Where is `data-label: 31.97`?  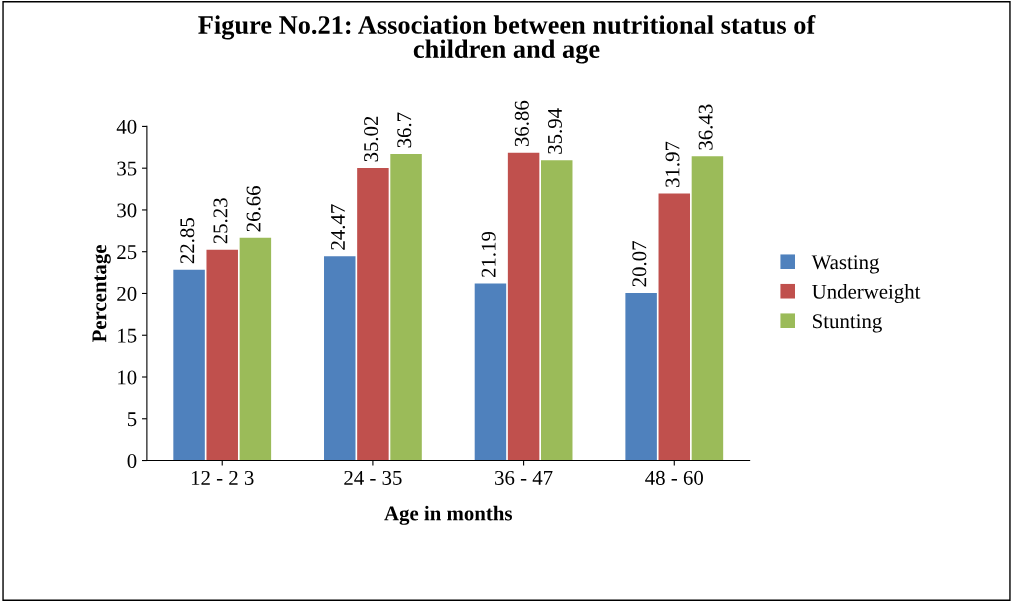
data-label: 31.97 is located at coordinates (672, 164).